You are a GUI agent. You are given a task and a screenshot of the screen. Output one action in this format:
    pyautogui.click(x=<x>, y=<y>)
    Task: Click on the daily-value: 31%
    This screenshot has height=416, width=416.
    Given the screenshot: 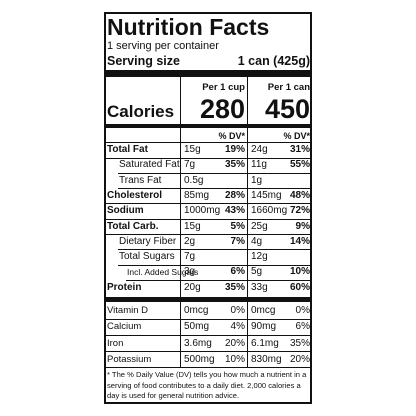 What is the action you would take?
    pyautogui.click(x=299, y=149)
    